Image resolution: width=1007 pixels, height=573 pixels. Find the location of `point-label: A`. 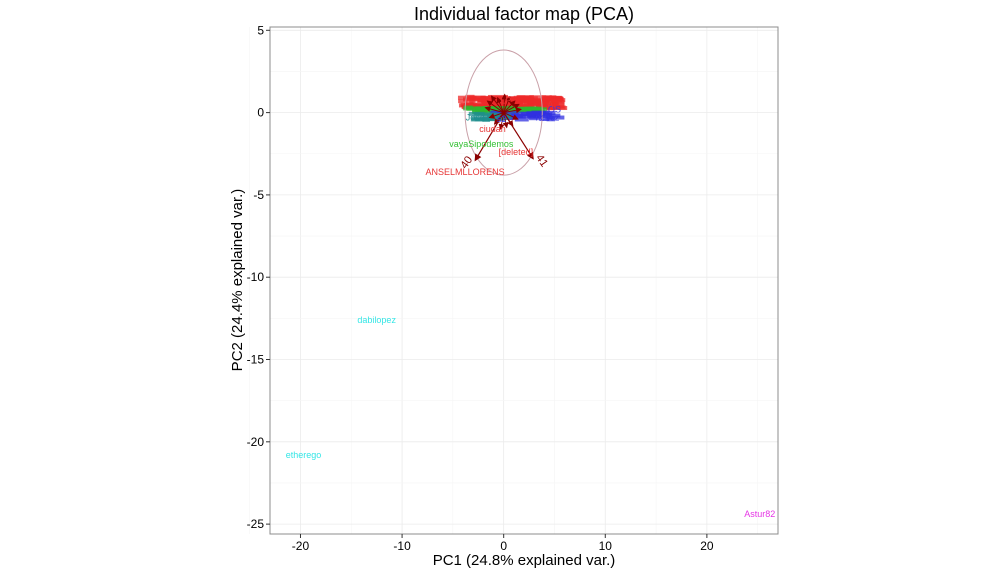

point-label: A is located at coordinates (550, 104).